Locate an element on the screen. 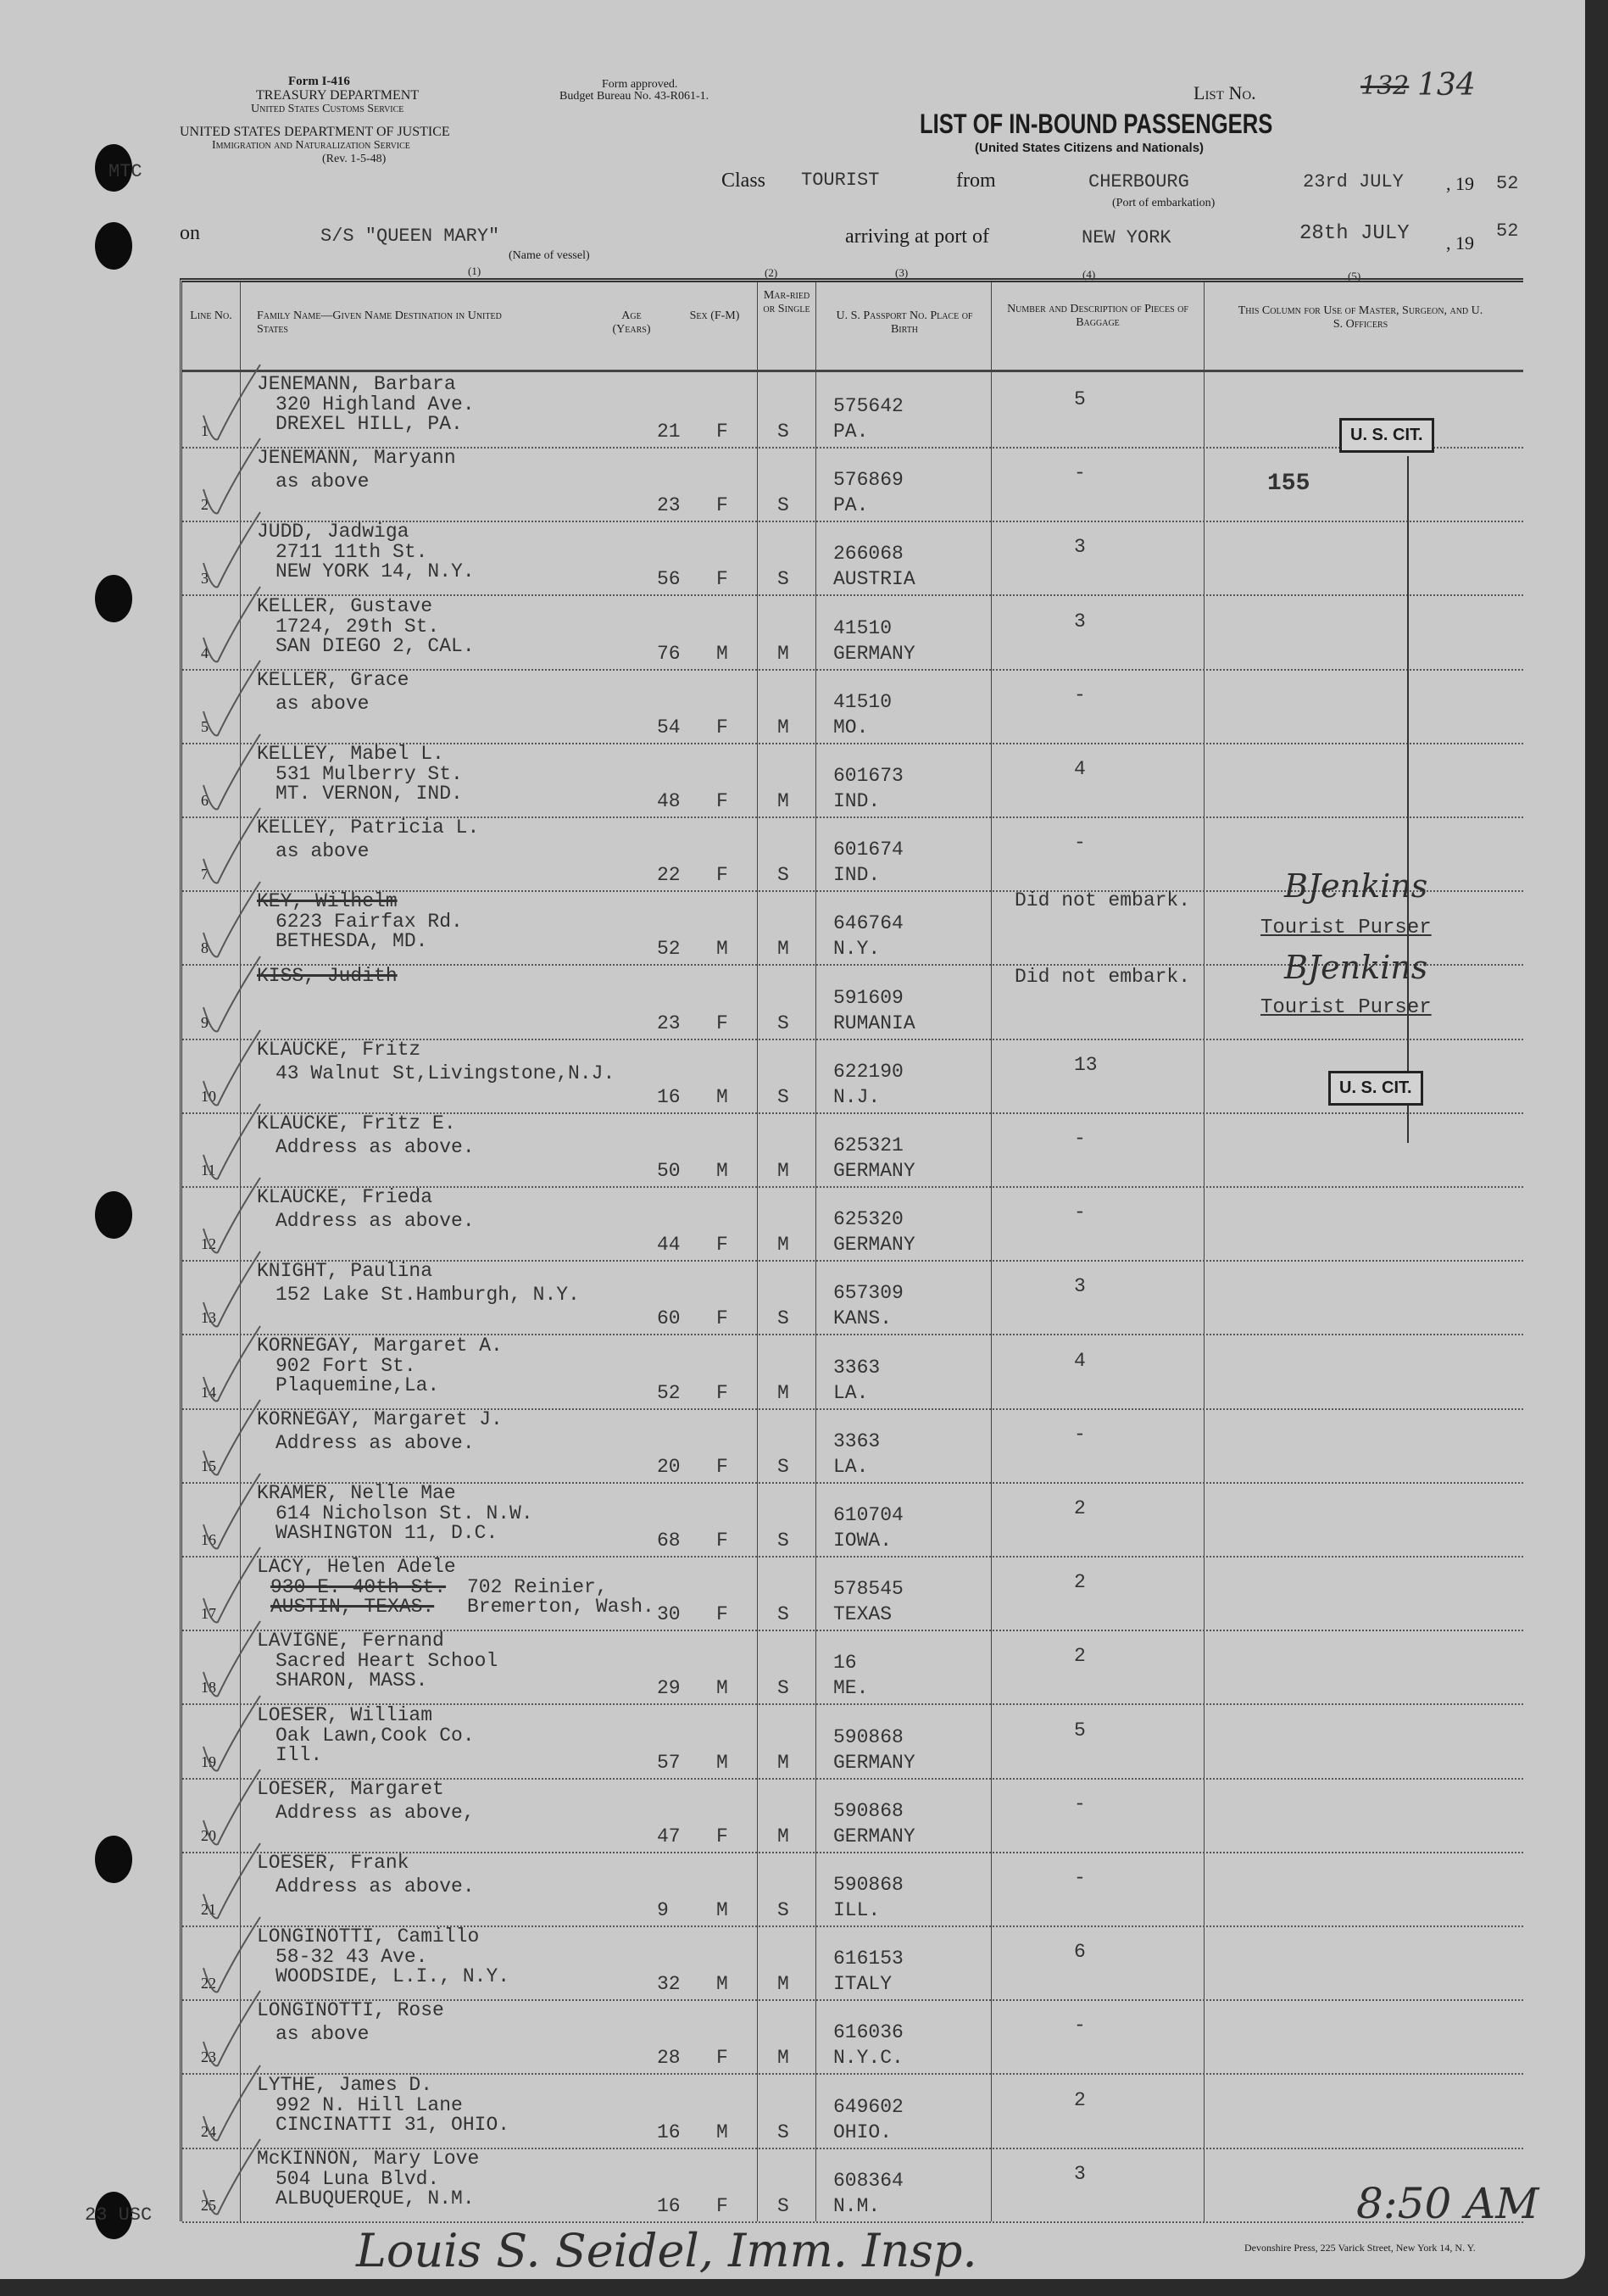 The height and width of the screenshot is (2296, 1608). place-of-birth: GERMANY is located at coordinates (874, 653).